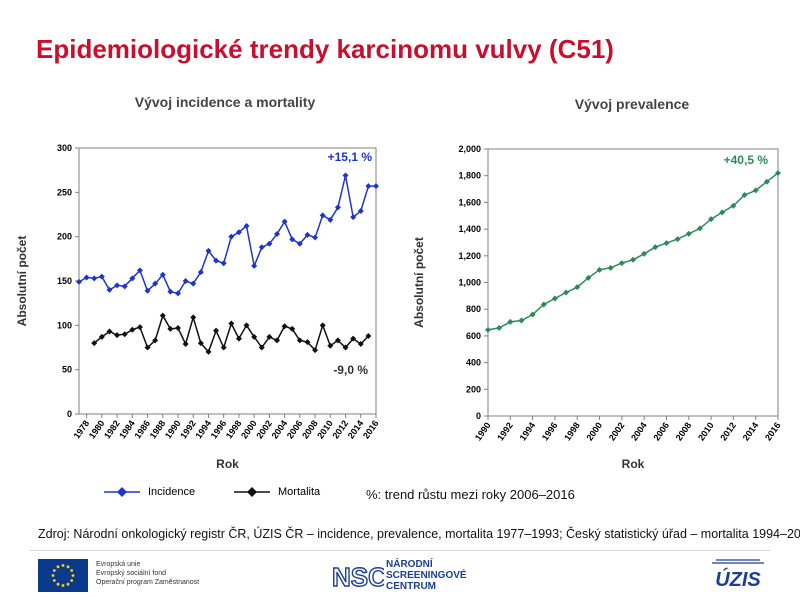  I want to click on legend-item-incidence: Incidence, so click(149, 492).